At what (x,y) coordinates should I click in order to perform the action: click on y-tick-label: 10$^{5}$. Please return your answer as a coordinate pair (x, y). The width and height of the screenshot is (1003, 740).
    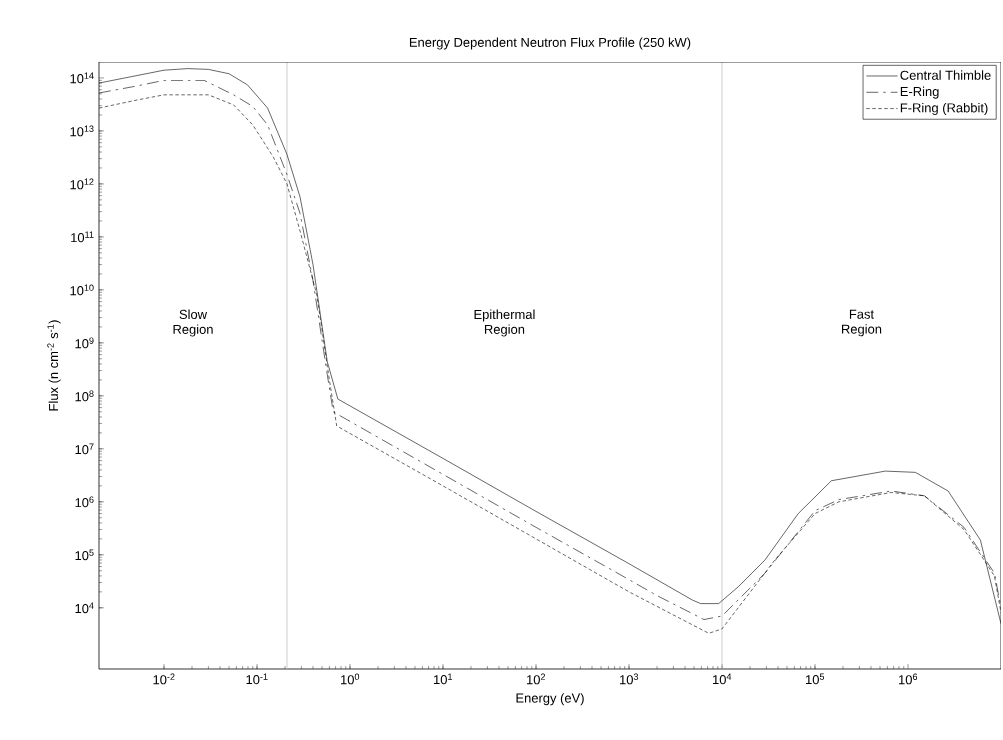
    Looking at the image, I should click on (84, 555).